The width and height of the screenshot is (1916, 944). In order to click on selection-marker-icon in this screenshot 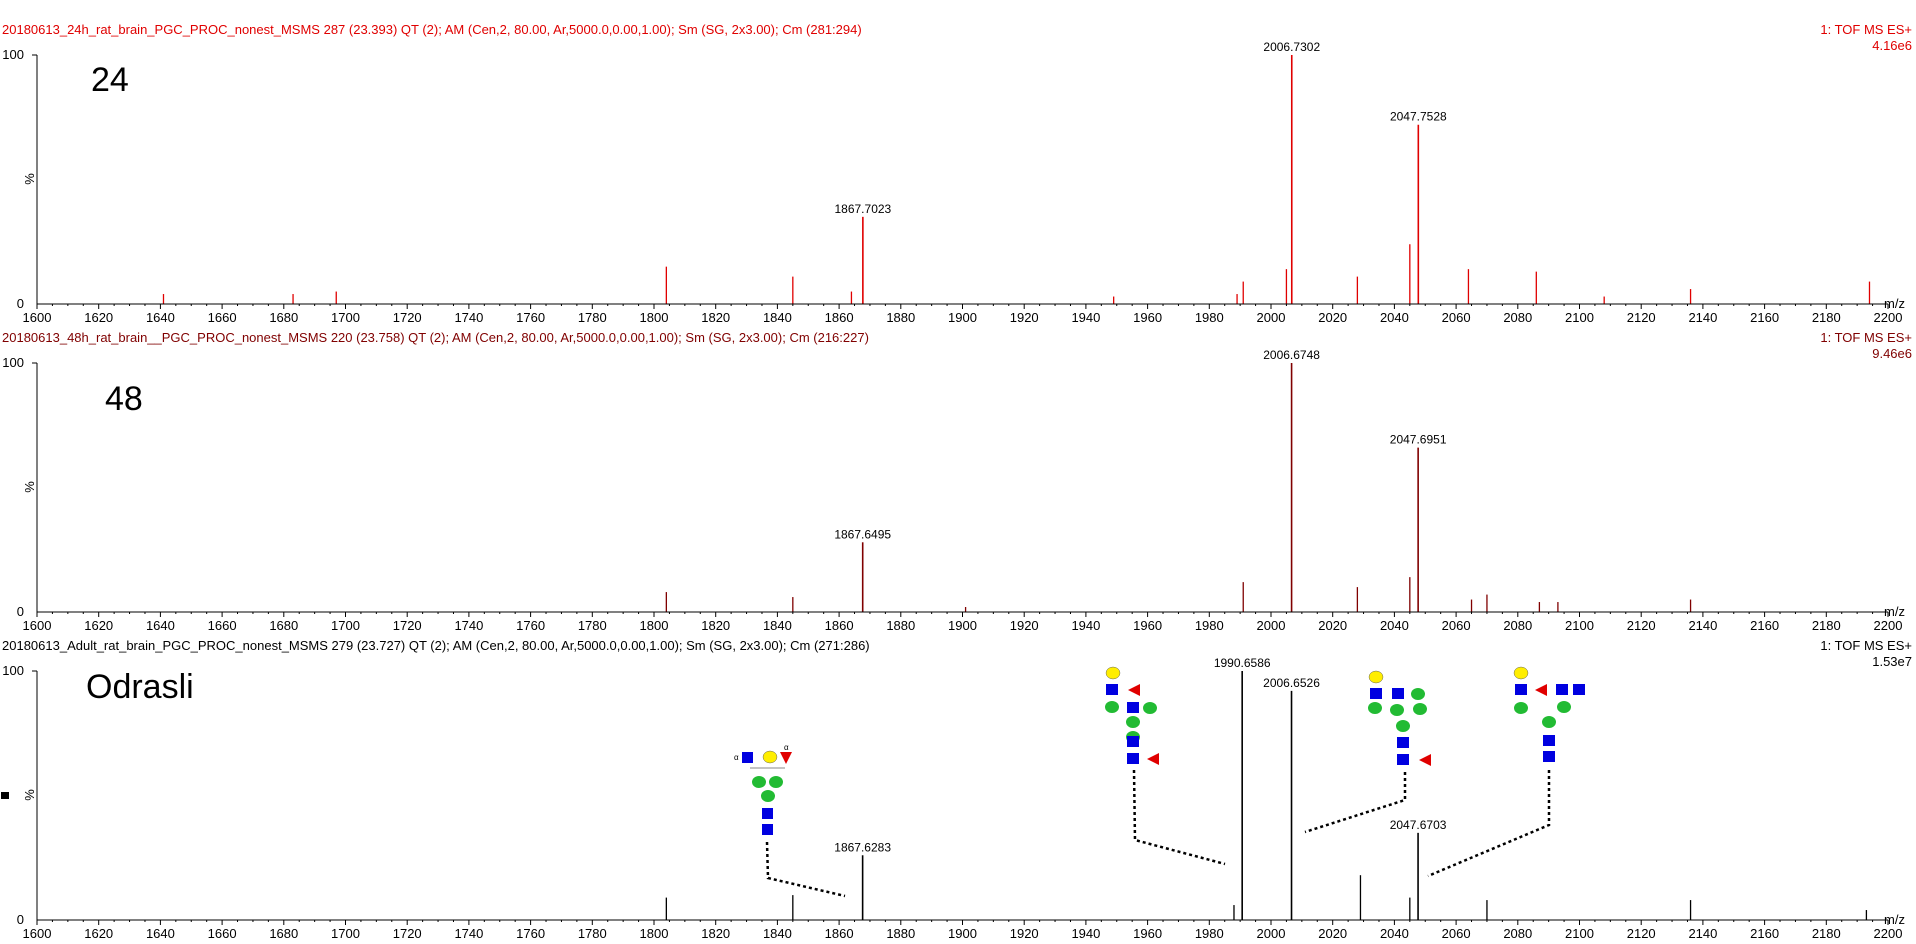, I will do `click(5, 795)`.